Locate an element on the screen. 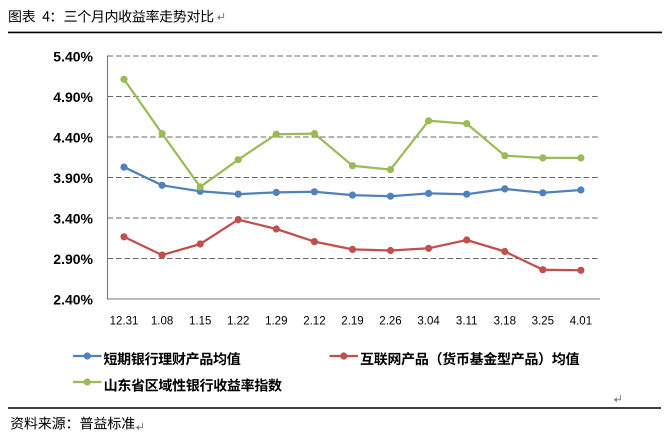 This screenshot has width=672, height=440. svg-text: 3.40% is located at coordinates (73, 219).